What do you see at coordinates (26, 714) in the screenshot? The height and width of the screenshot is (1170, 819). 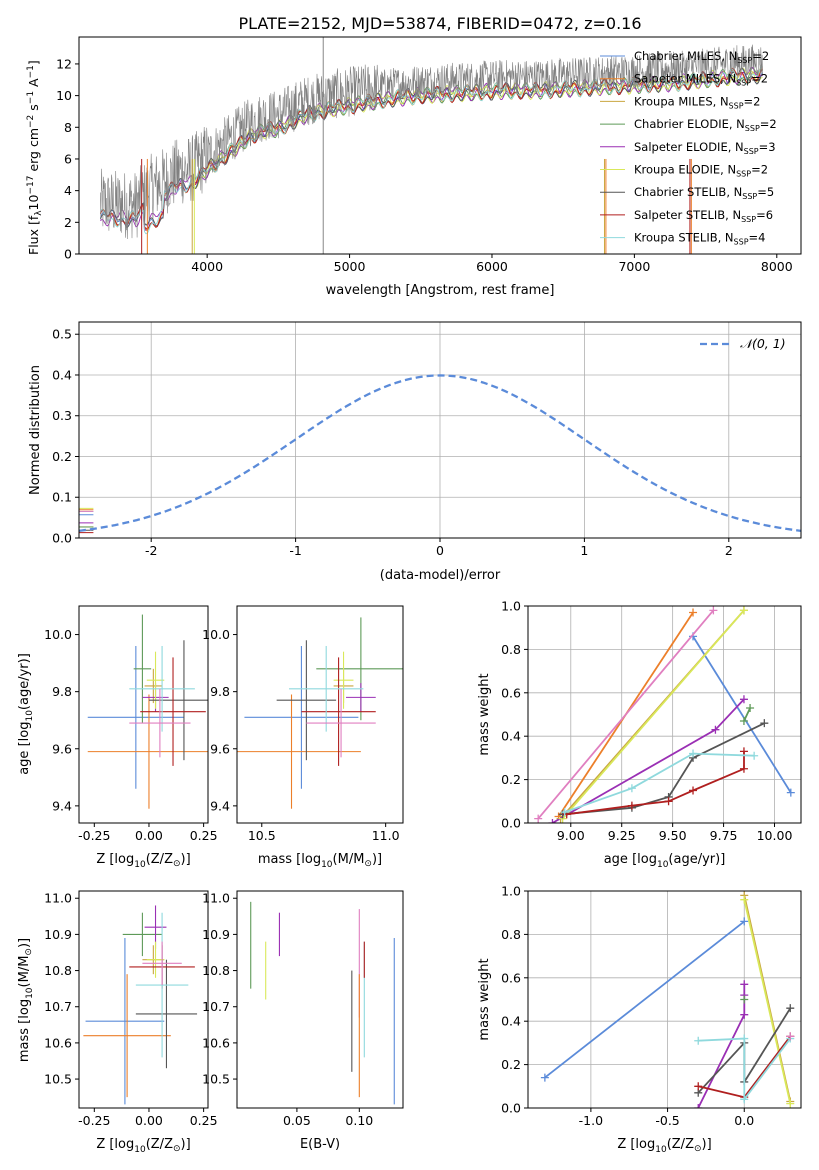 I see `y-axis-label: age [log10(age/yr)]` at bounding box center [26, 714].